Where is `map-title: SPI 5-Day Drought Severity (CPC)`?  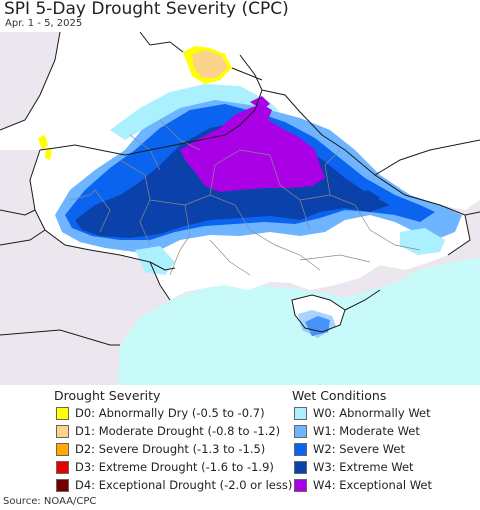
map-title: SPI 5-Day Drought Severity (CPC) is located at coordinates (146, 9).